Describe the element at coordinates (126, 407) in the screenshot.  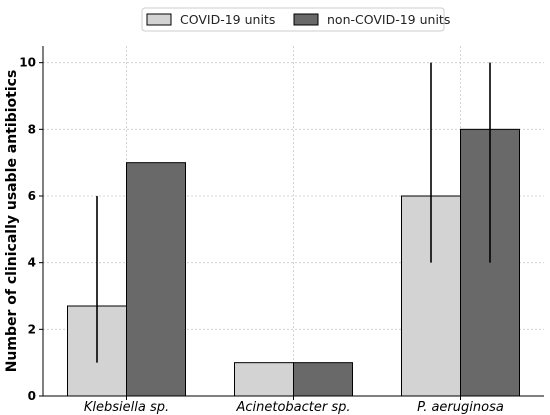
I see `x-tick-label: Klebsiella sp.` at that location.